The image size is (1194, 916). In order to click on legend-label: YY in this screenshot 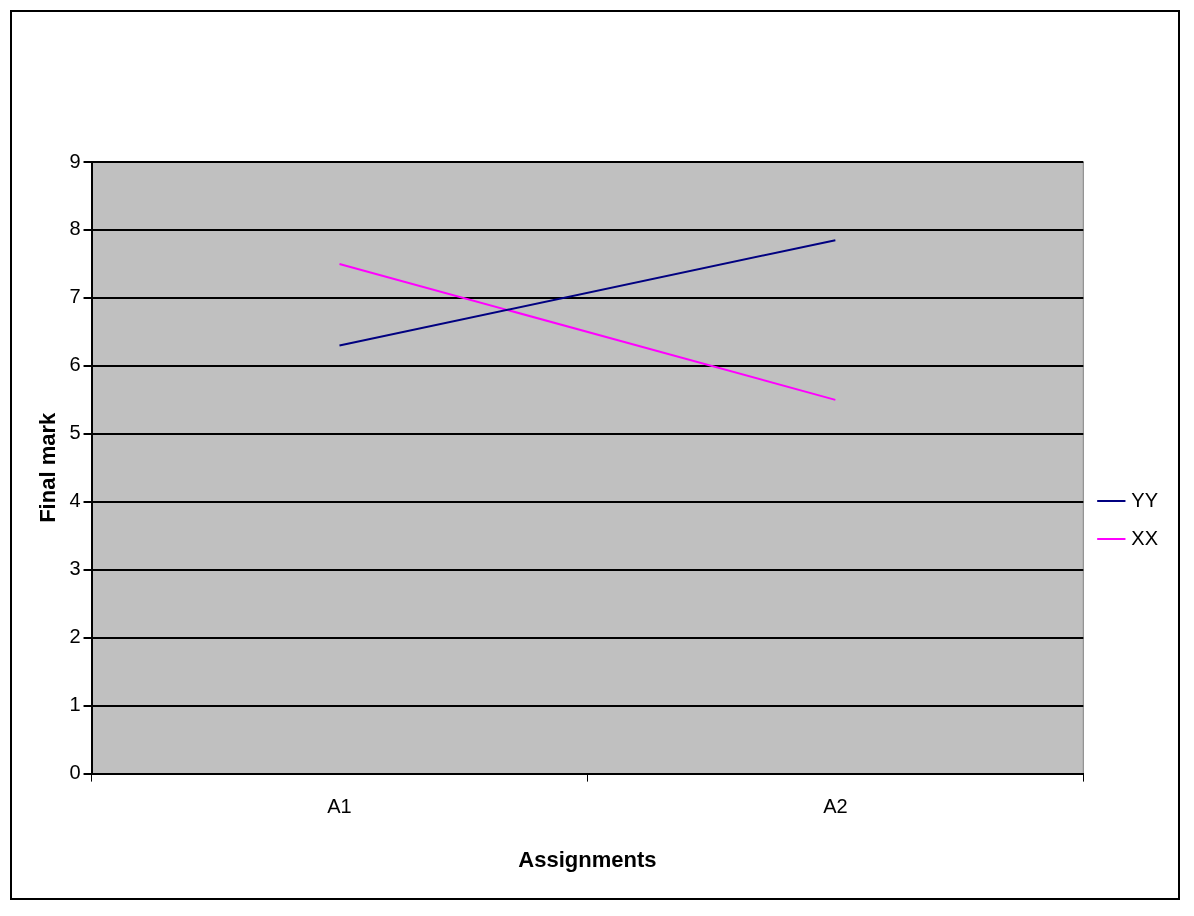, I will do `click(1145, 499)`.